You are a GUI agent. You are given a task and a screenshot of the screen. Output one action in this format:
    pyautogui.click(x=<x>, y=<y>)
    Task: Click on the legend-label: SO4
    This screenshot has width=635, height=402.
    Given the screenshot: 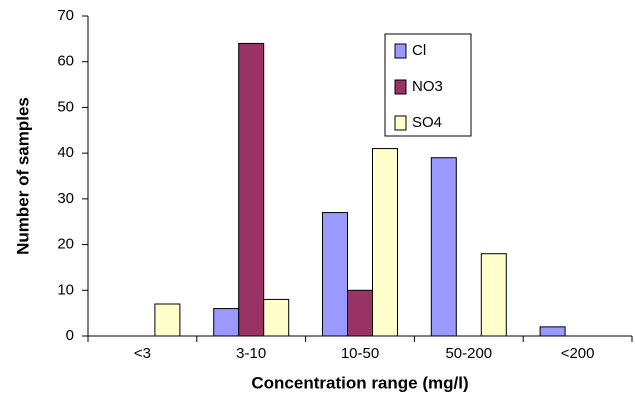 What is the action you would take?
    pyautogui.click(x=427, y=122)
    